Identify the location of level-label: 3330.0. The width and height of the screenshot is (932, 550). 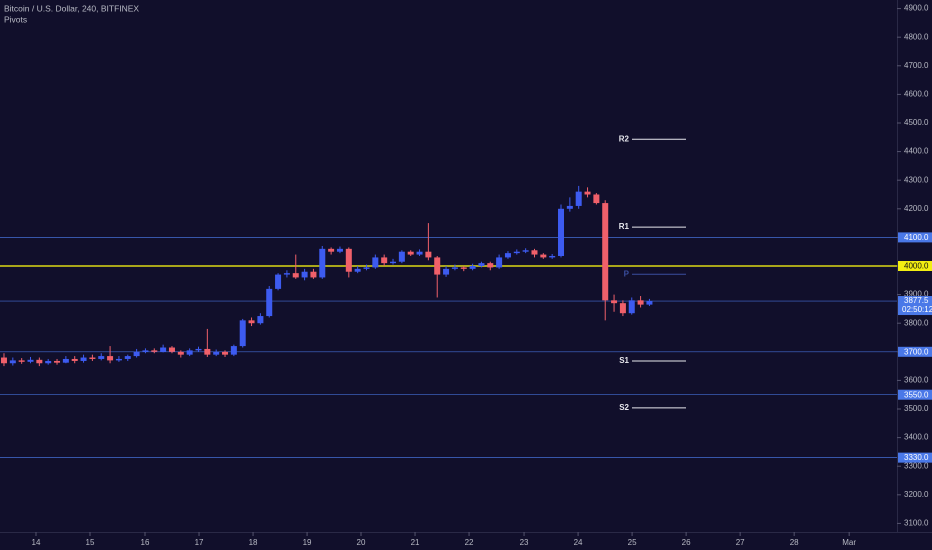
(916, 457).